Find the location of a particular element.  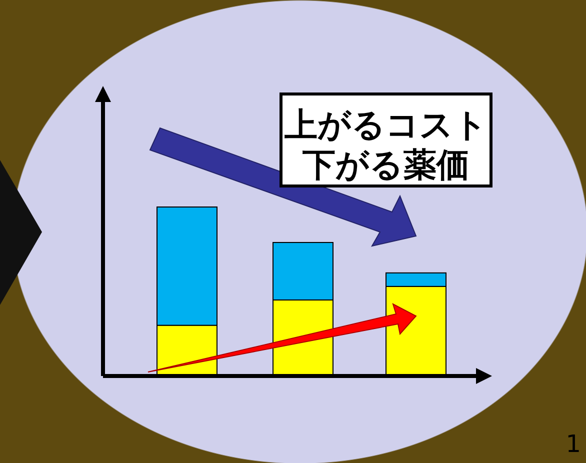

text: 1 is located at coordinates (573, 444).